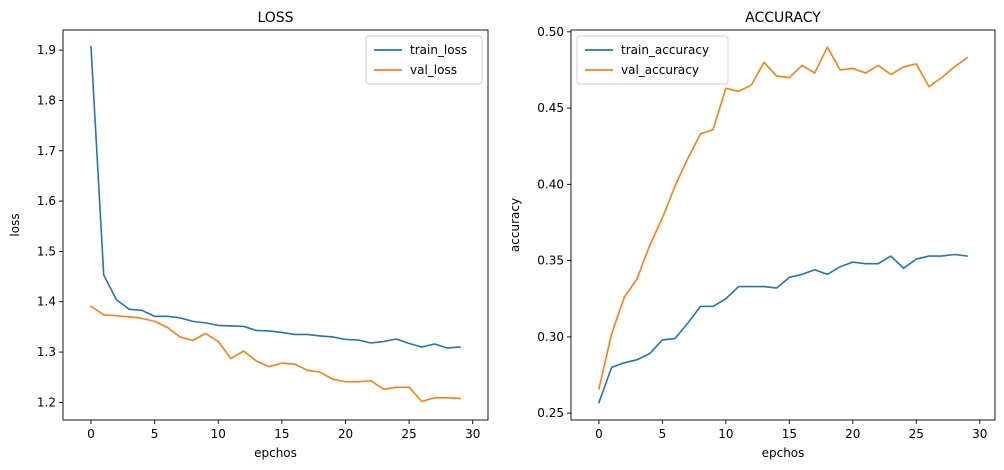 Image resolution: width=1004 pixels, height=470 pixels. Describe the element at coordinates (46, 251) in the screenshot. I see `y-tick-label: 1.5` at that location.